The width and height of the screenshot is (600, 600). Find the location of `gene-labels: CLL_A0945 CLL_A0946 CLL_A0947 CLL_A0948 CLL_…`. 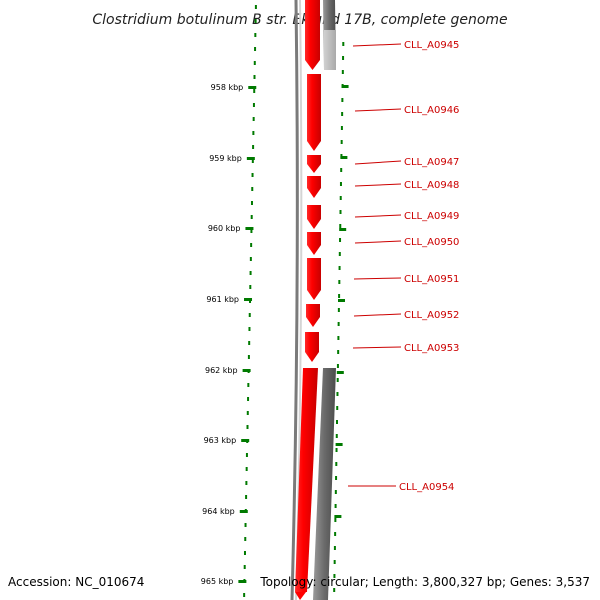

gene-labels: CLL_A0945 CLL_A0946 CLL_A0947 CLL_A0948 CLL_… is located at coordinates (403, 266).